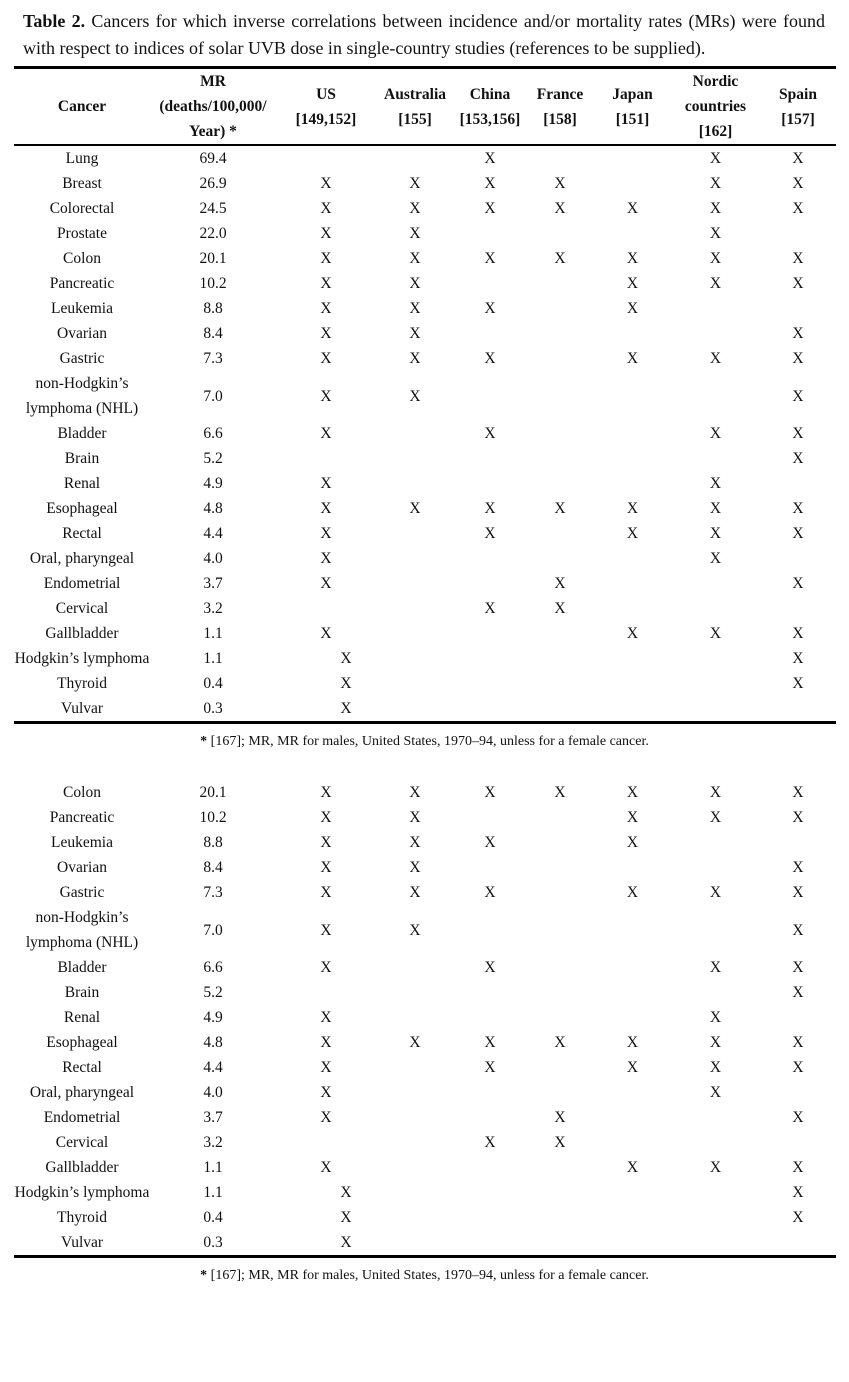 The image size is (849, 1382). What do you see at coordinates (82, 433) in the screenshot?
I see `cancer-name-cell: Bladder` at bounding box center [82, 433].